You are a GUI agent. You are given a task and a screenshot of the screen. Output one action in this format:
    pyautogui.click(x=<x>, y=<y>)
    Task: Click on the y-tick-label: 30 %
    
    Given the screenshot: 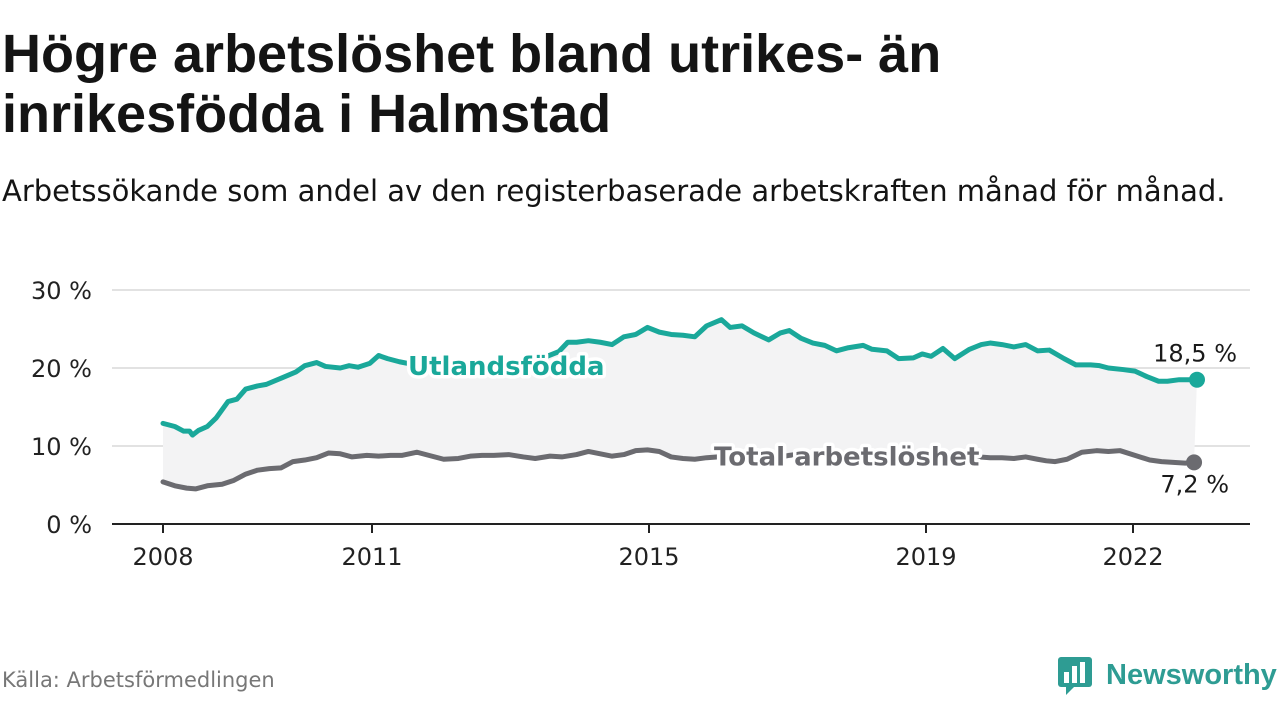 What is the action you would take?
    pyautogui.click(x=61, y=291)
    